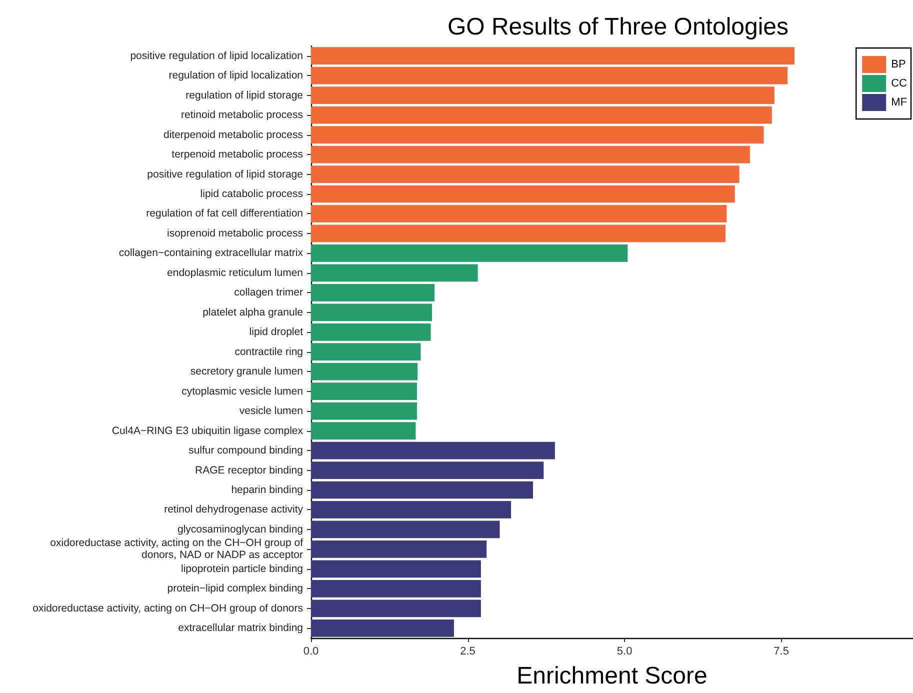 This screenshot has height=693, width=913. I want to click on y-tick-label: collagen−containing extracellular matrix, so click(211, 253).